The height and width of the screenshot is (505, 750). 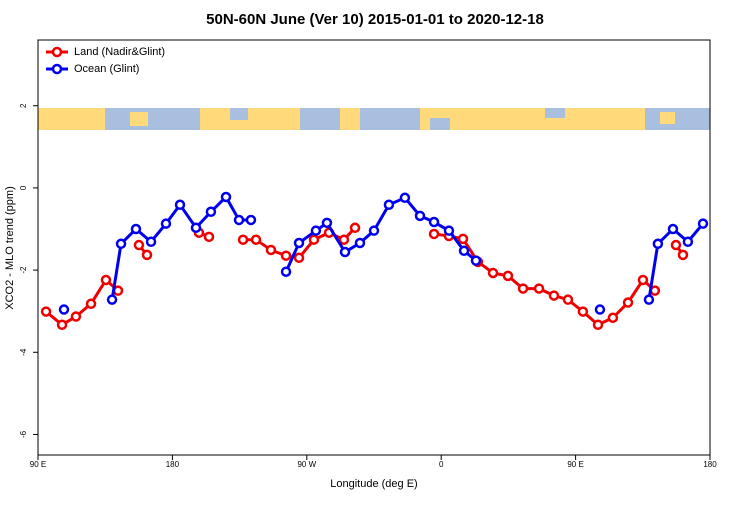 What do you see at coordinates (23, 270) in the screenshot?
I see `y-tick-label: -2` at bounding box center [23, 270].